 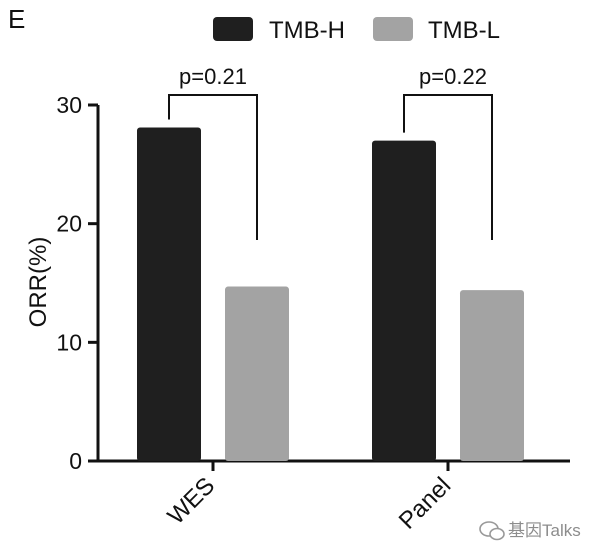 I want to click on legend-swatch-tmb-h, so click(x=233, y=29).